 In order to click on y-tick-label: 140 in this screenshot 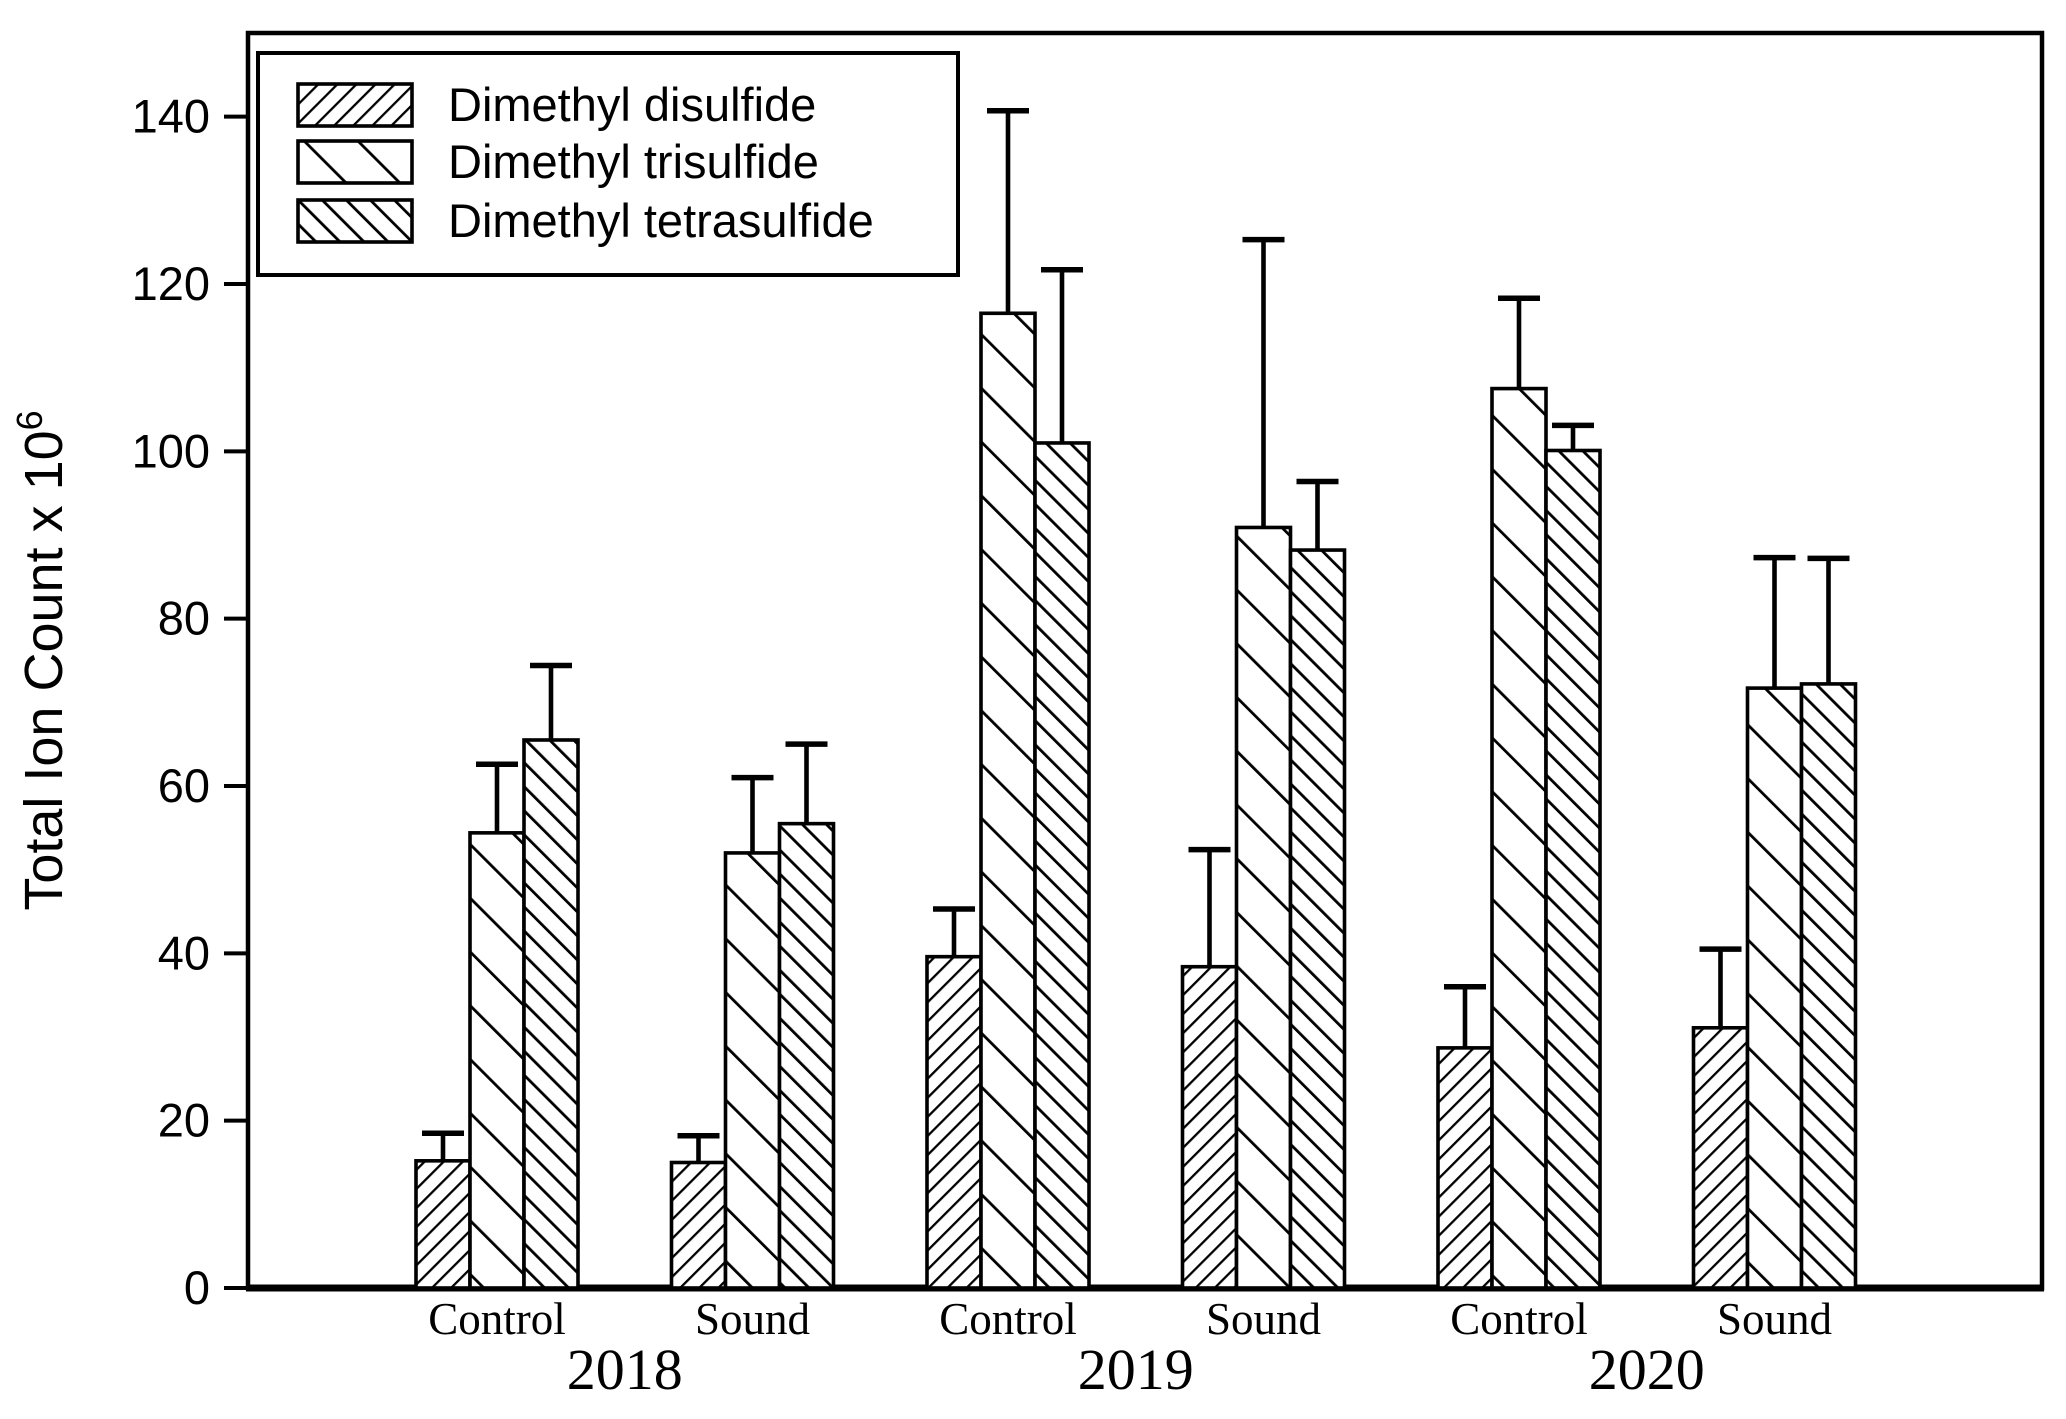, I will do `click(171, 116)`.